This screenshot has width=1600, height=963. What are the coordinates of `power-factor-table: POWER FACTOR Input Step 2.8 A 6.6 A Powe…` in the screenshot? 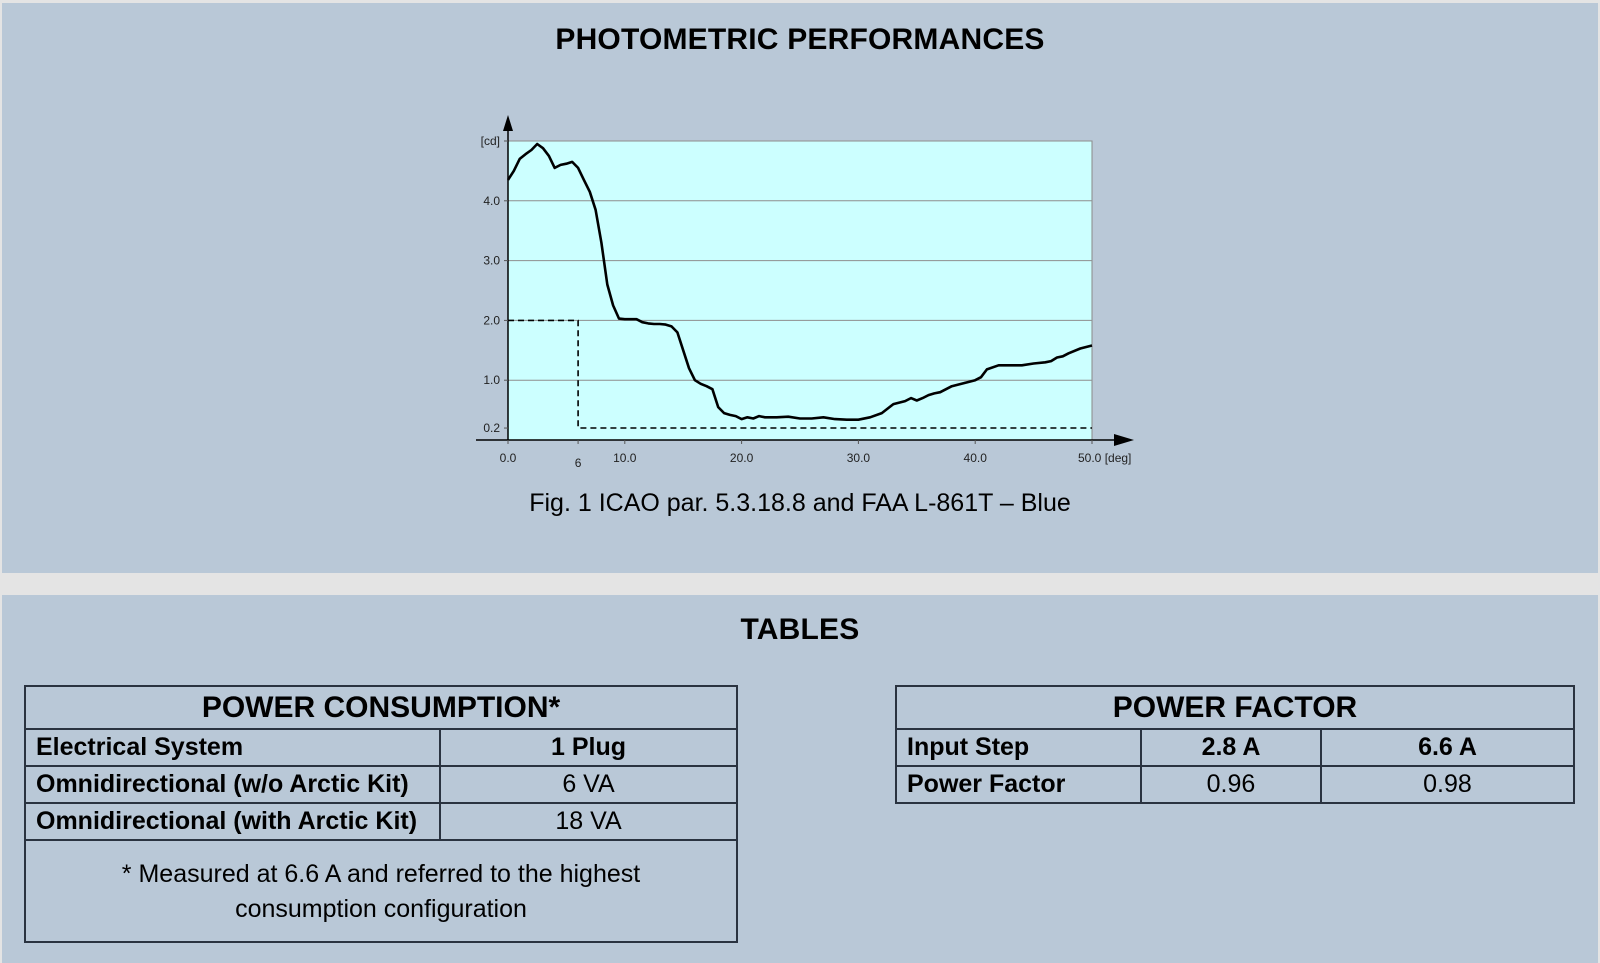 It's located at (1235, 744).